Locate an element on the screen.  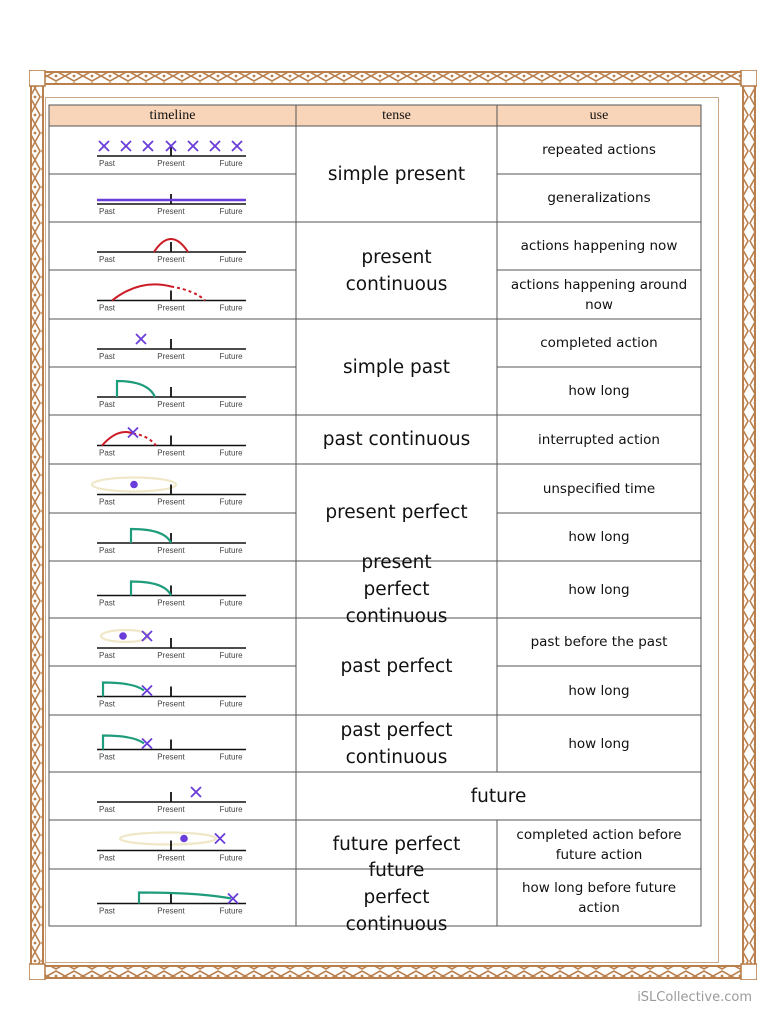
use-cell: interrupted action is located at coordinates (599, 439).